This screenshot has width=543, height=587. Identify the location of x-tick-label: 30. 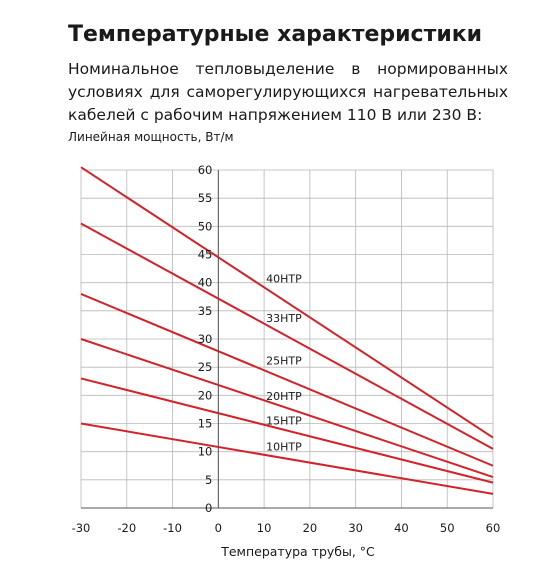
(355, 528).